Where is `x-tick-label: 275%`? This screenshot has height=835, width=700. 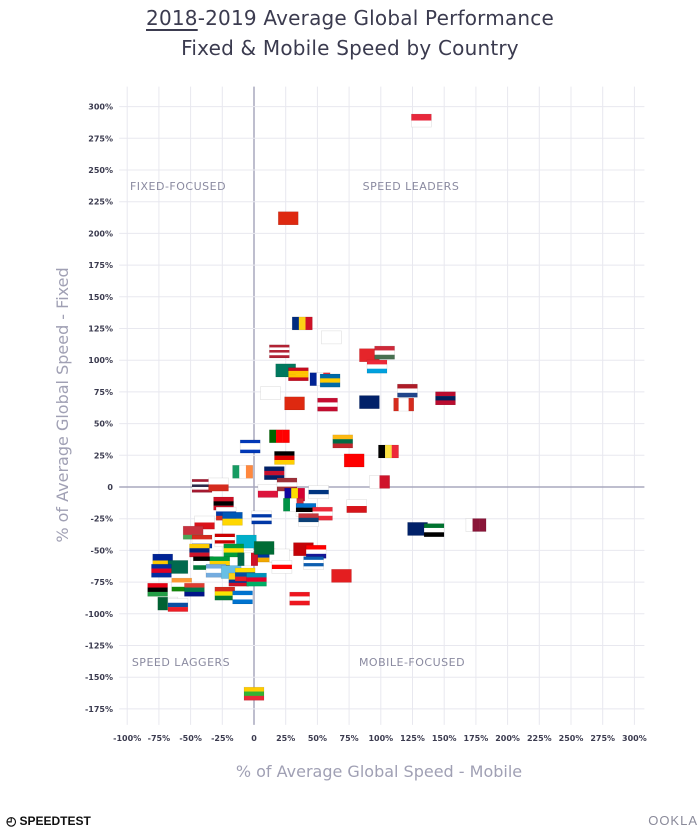 x-tick-label: 275% is located at coordinates (602, 738).